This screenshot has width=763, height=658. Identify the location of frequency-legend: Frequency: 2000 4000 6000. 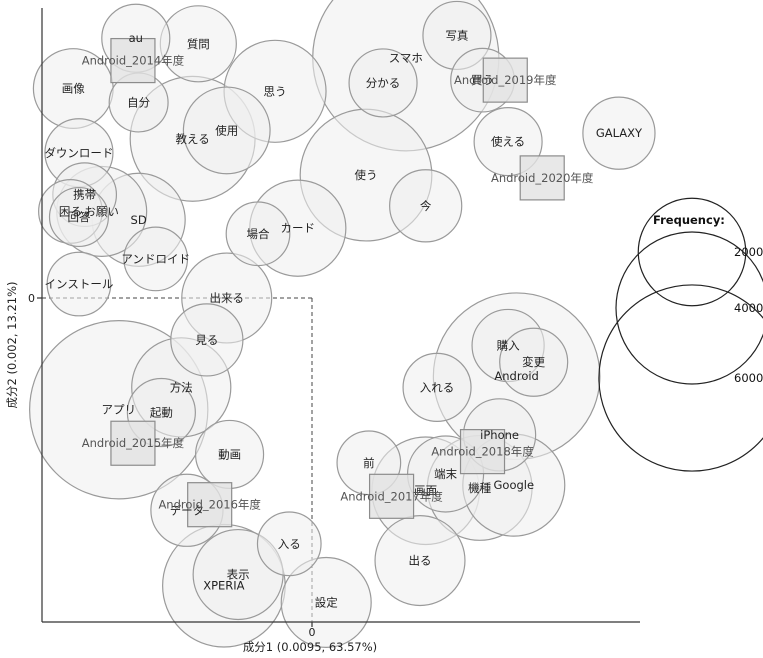
(680, 334).